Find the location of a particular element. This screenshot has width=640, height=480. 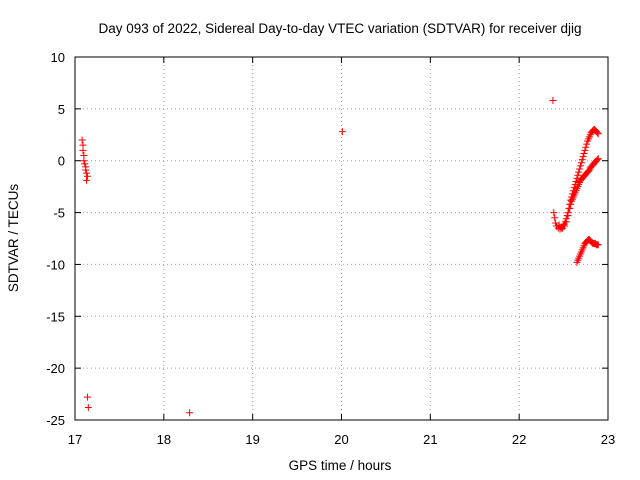

x-tick-label: 18 is located at coordinates (164, 439).